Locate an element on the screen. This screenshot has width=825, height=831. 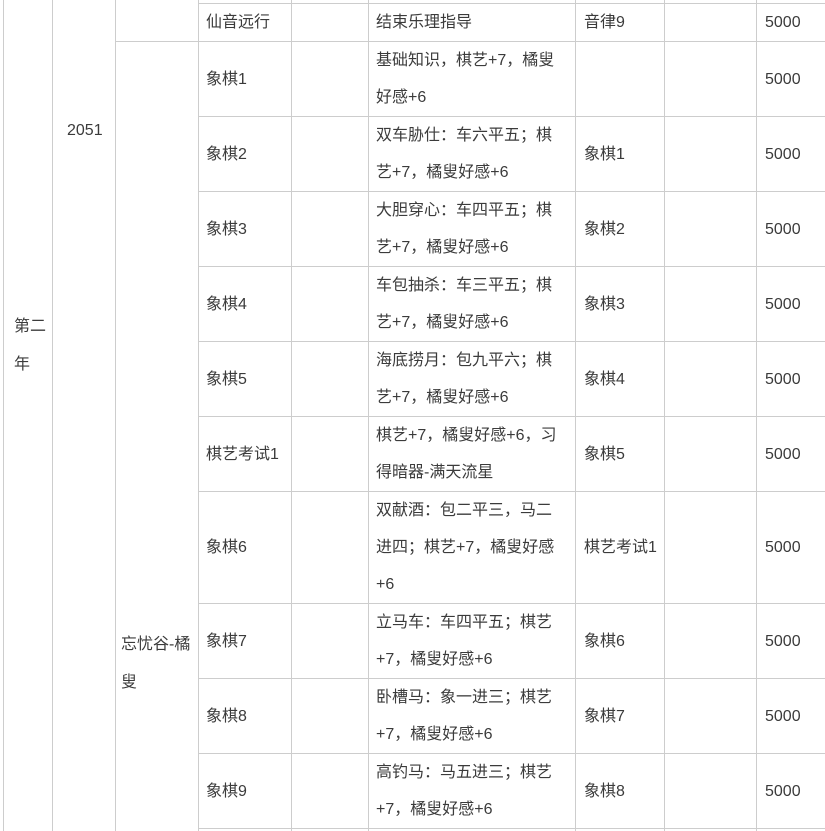
task-cell: 象棋4 is located at coordinates (245, 304).